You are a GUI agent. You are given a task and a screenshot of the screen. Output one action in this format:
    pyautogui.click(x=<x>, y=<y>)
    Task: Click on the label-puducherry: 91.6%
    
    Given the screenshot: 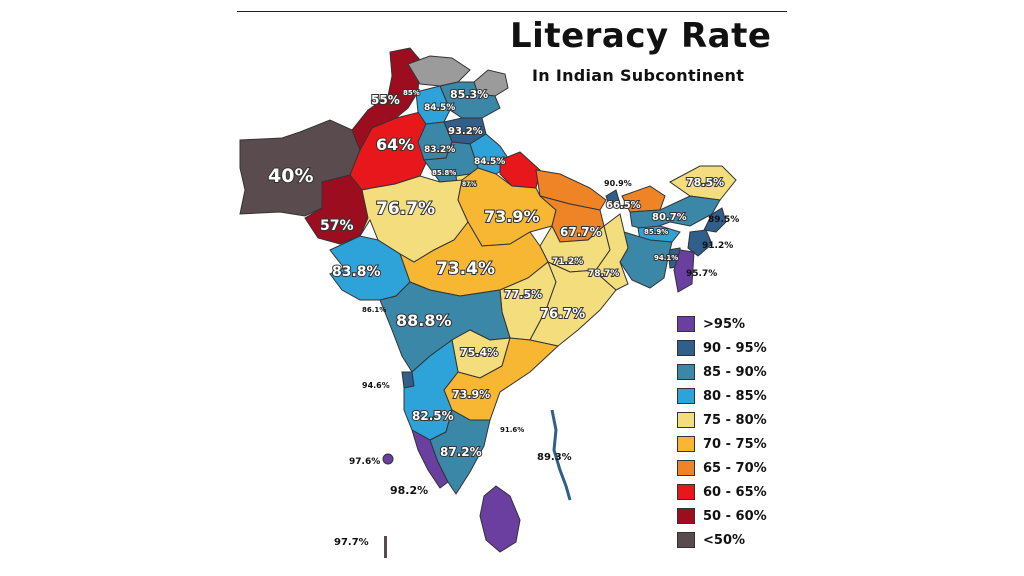 What is the action you would take?
    pyautogui.click(x=512, y=430)
    